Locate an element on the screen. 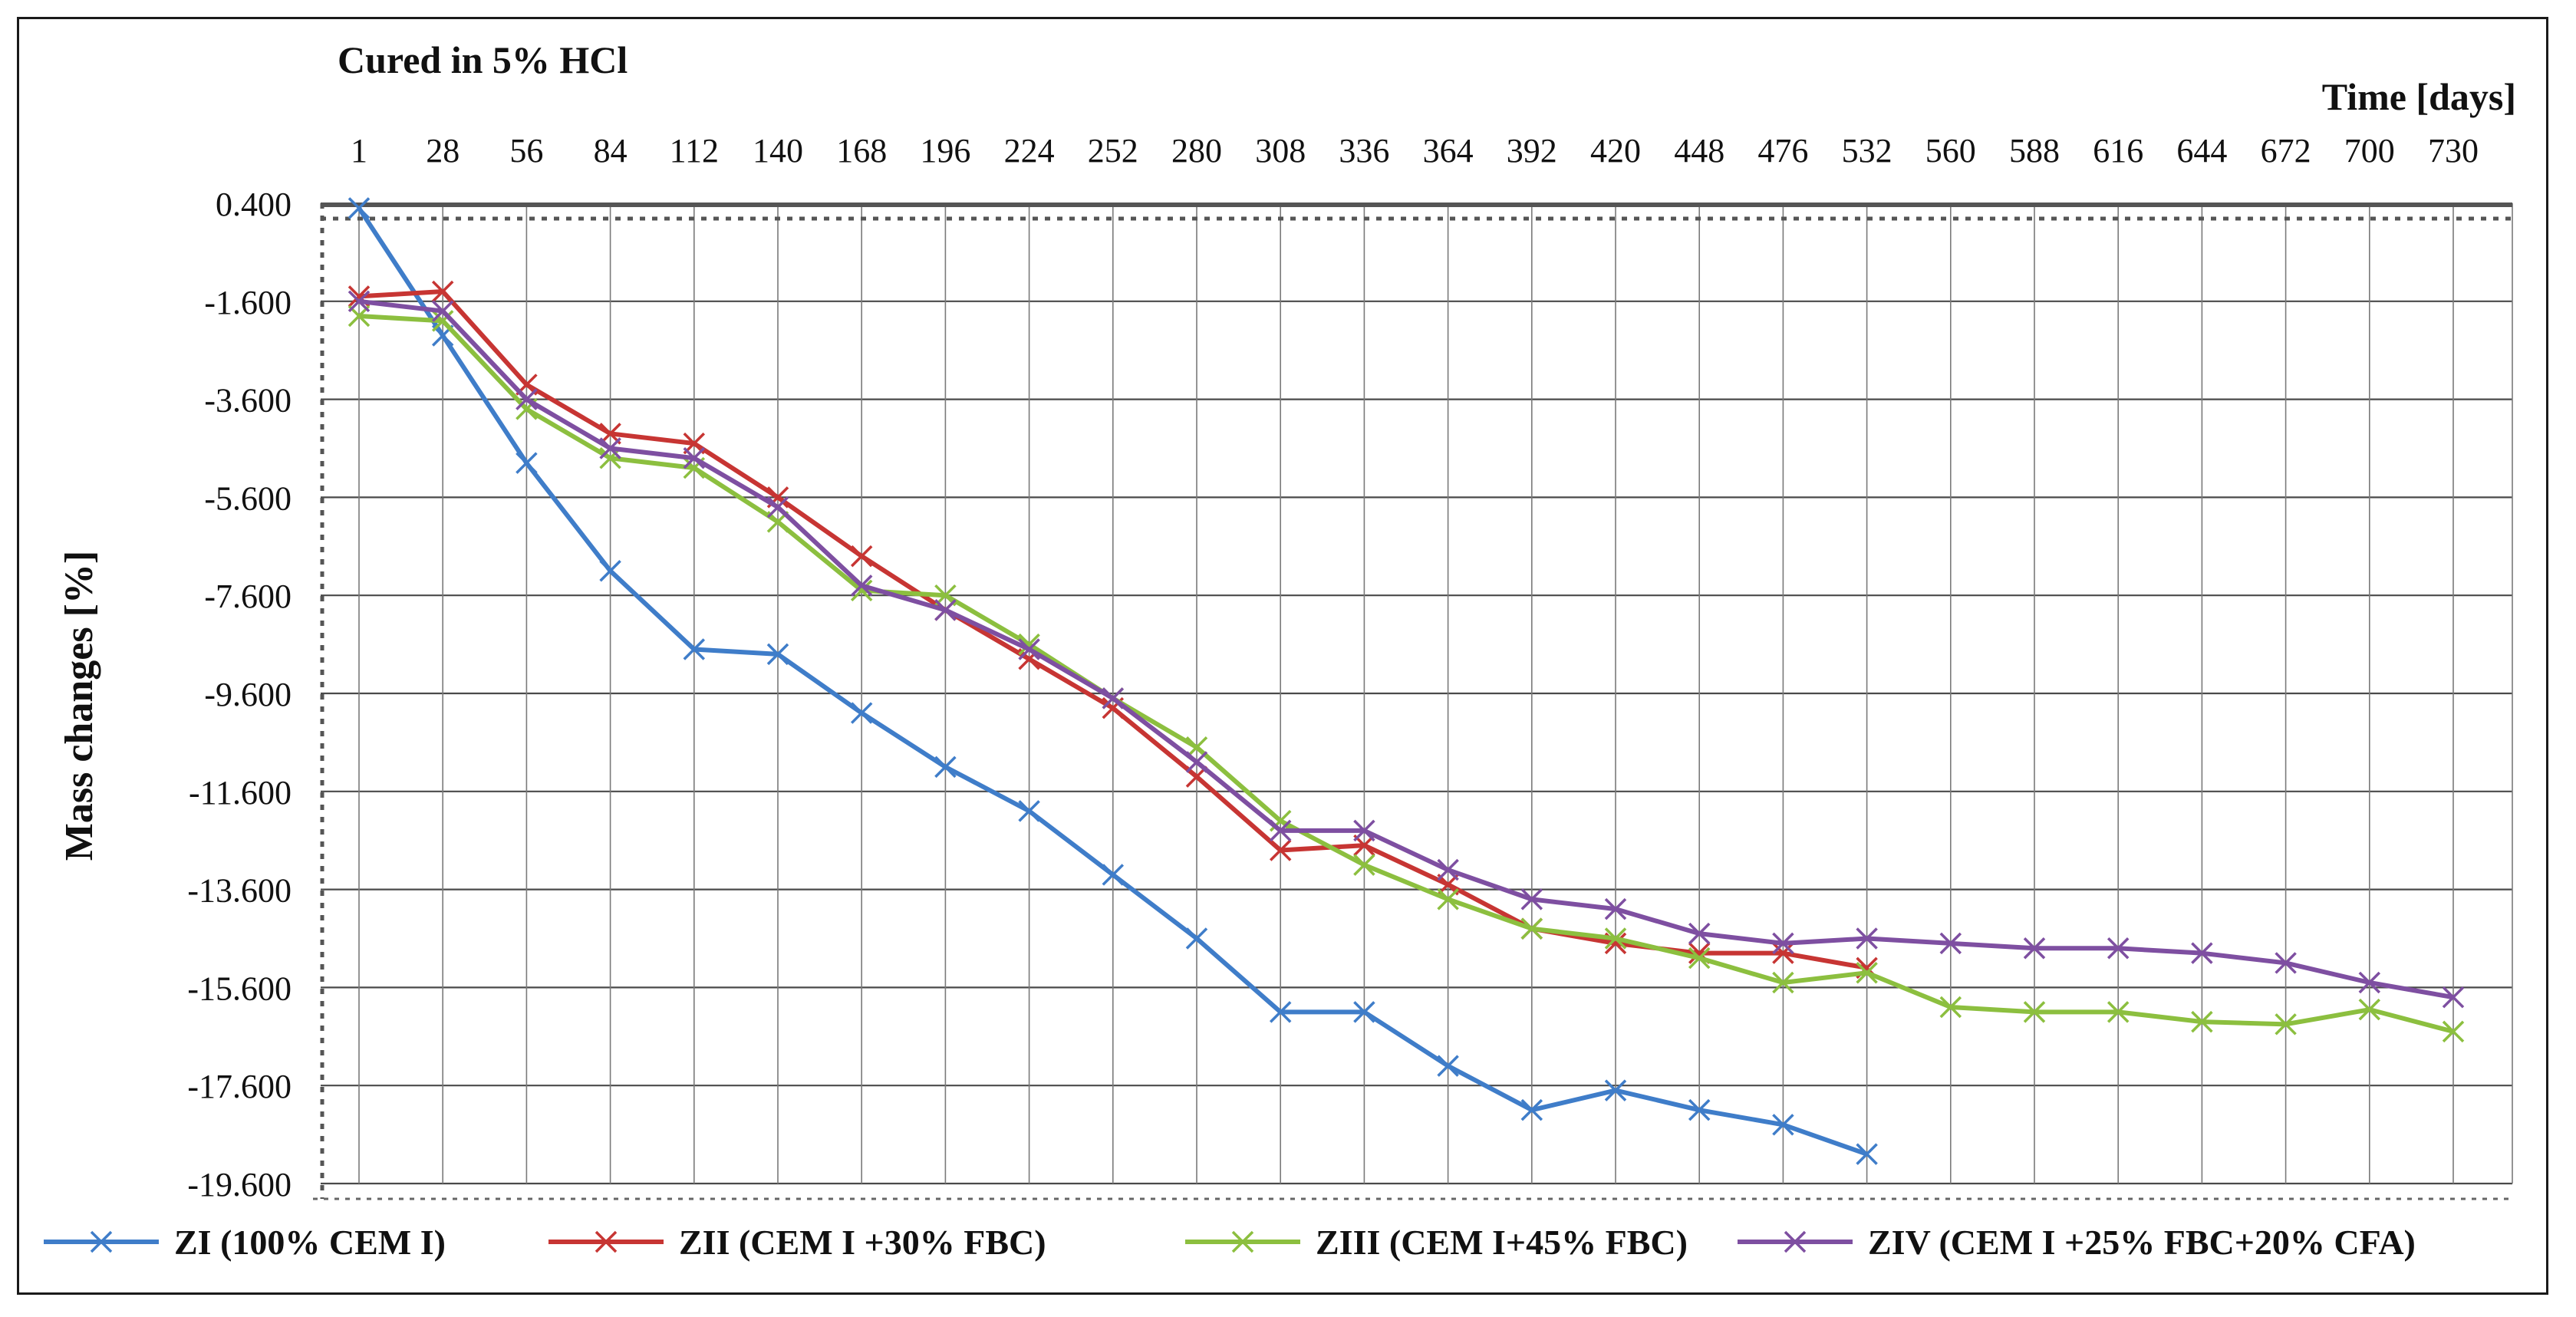  x-tick-label: 308 is located at coordinates (1280, 151).